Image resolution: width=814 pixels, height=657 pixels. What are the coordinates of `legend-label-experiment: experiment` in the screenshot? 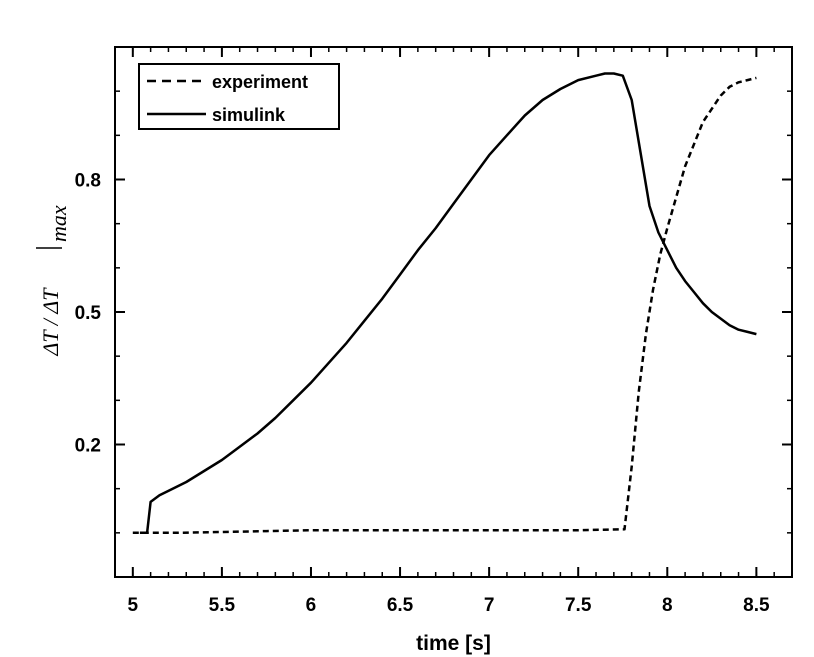 It's located at (260, 82).